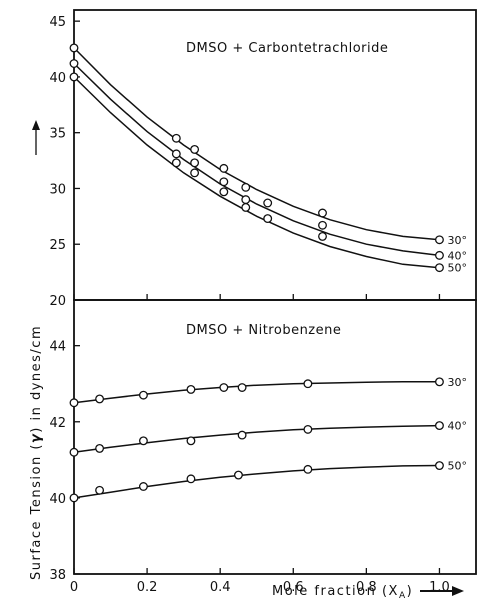 The image size is (497, 605). I want to click on x-axis-title: Mole fraction (XA), so click(368, 592).